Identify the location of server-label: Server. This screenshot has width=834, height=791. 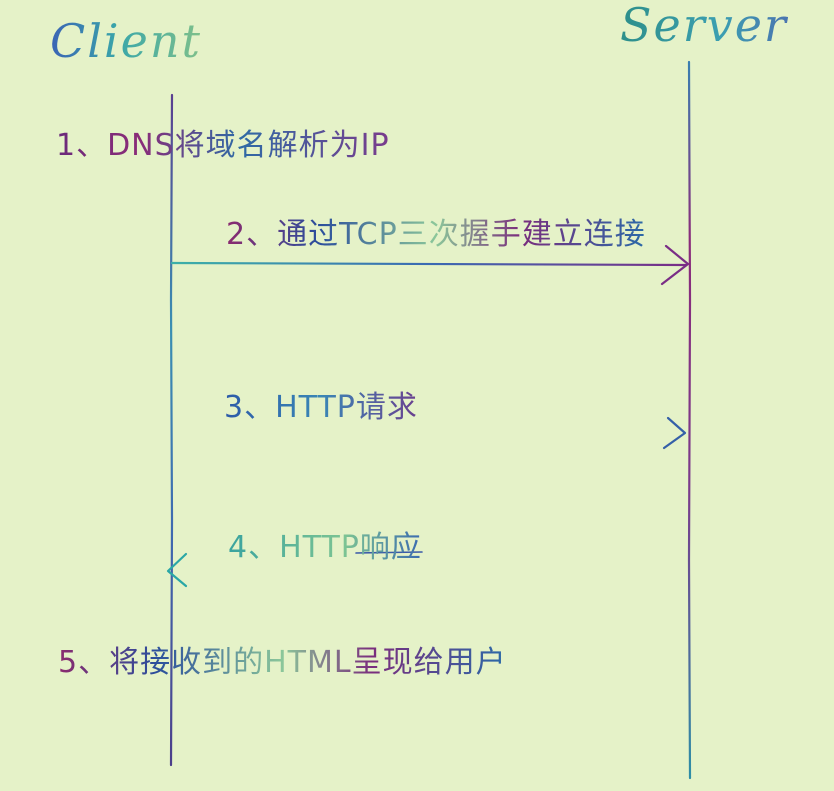
(704, 26).